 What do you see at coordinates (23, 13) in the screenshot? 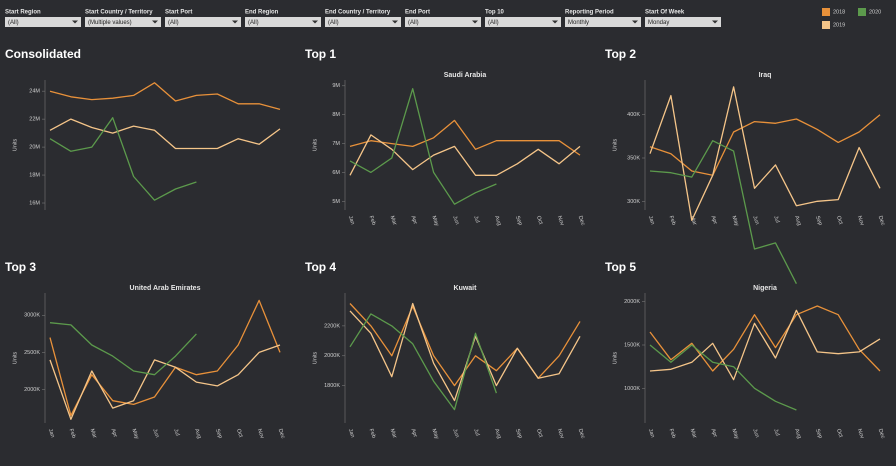
I see `filter-label: Start Region` at bounding box center [23, 13].